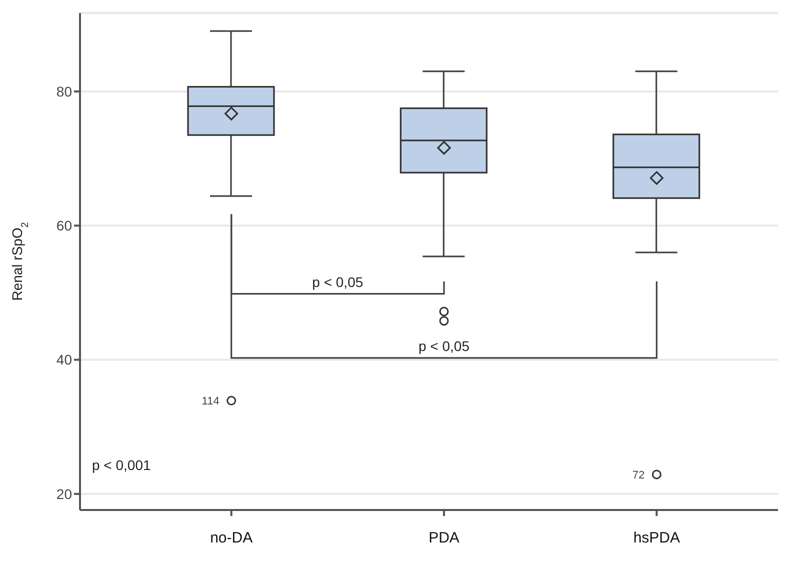 Image resolution: width=794 pixels, height=564 pixels. I want to click on y-tick-label: 60, so click(64, 226).